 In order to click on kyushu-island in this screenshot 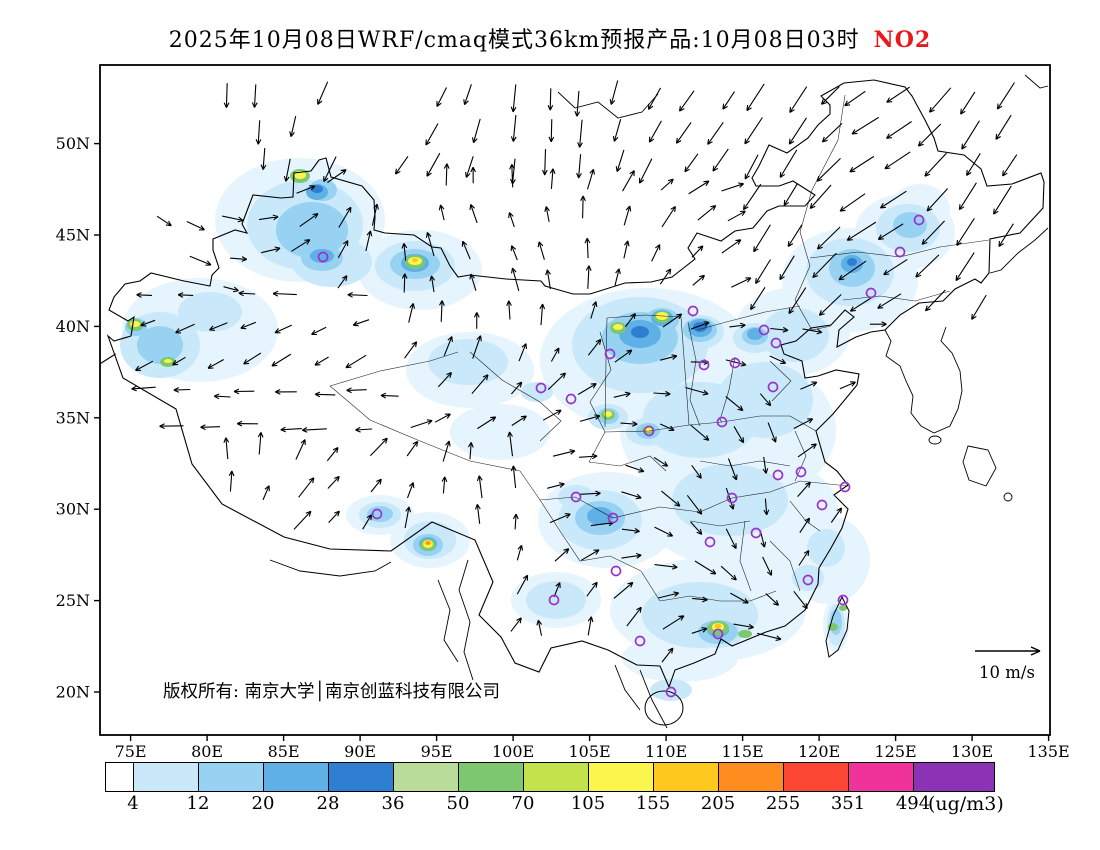, I will do `click(979, 466)`.